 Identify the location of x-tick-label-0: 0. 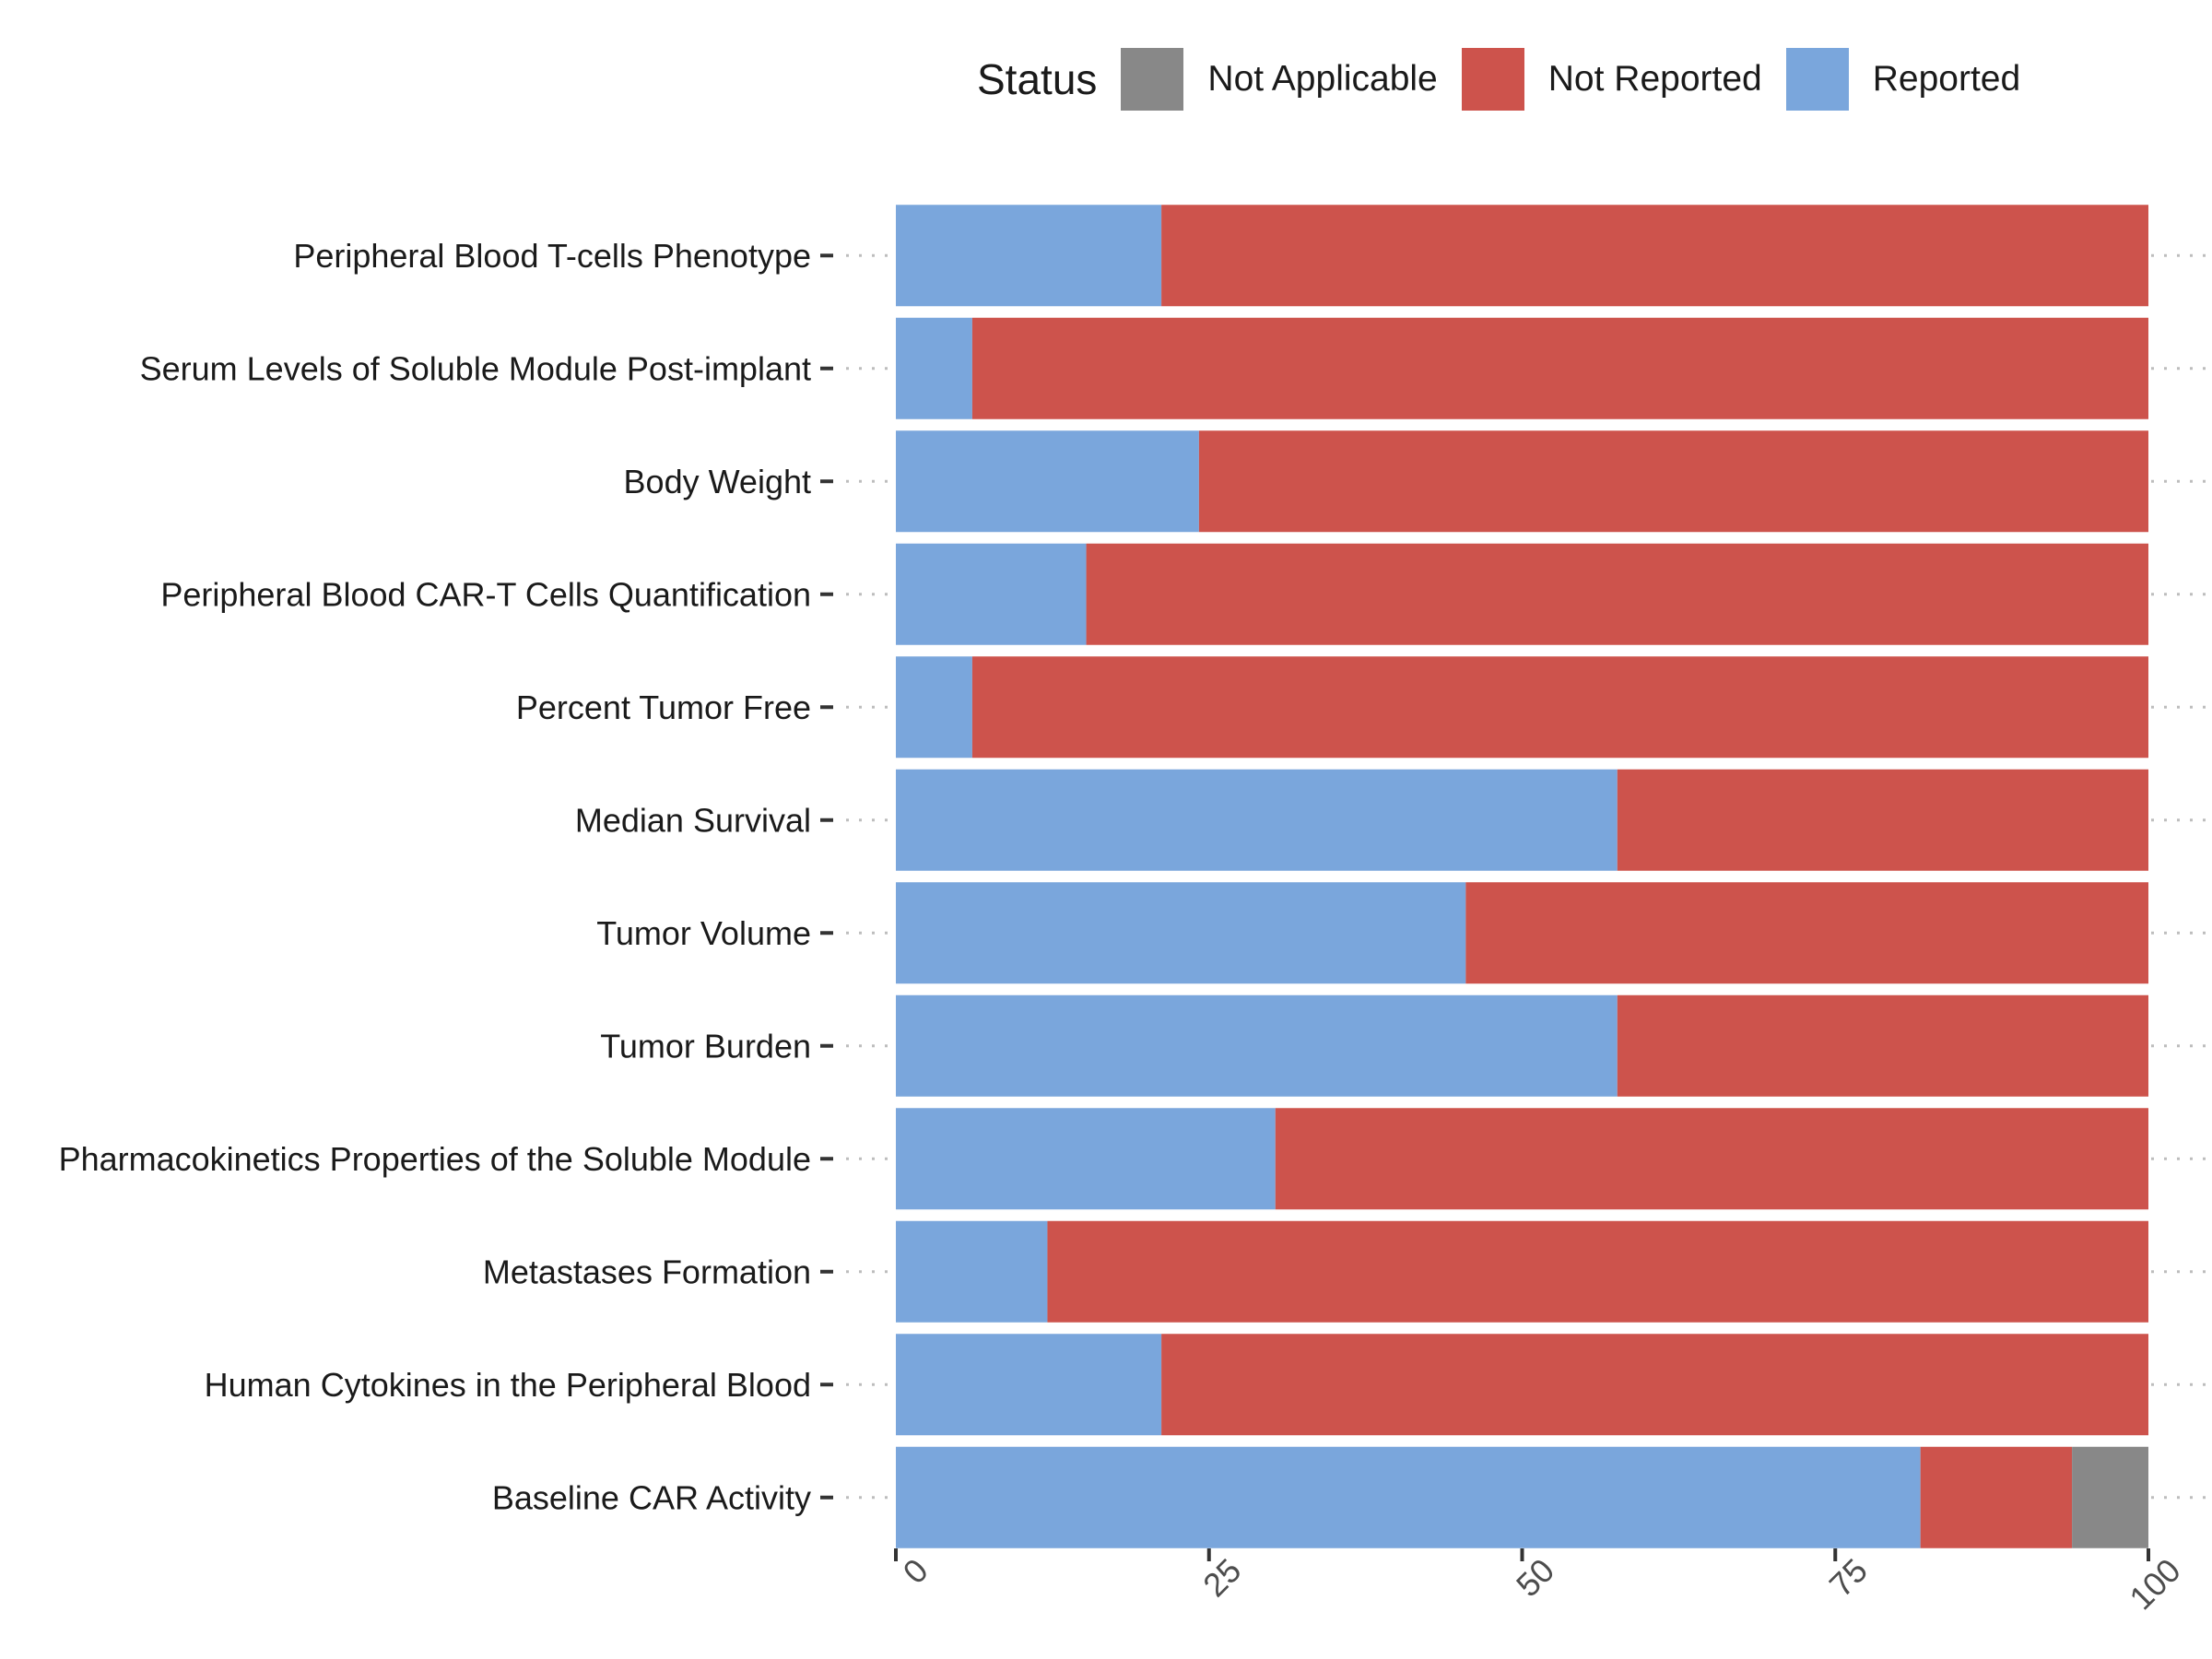
(915, 1571).